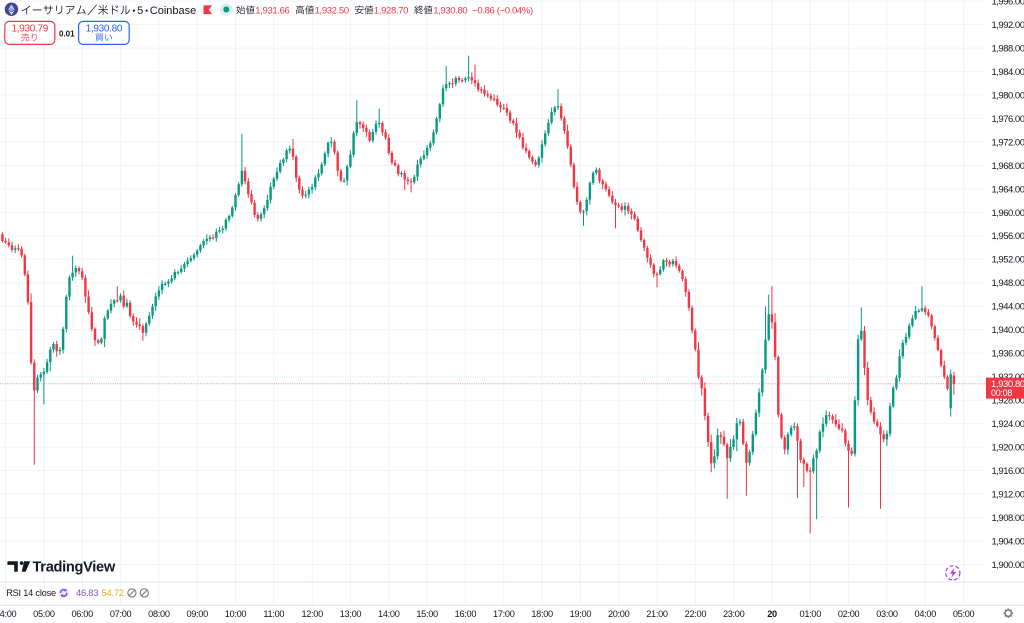 Image resolution: width=1024 pixels, height=623 pixels. Describe the element at coordinates (734, 614) in the screenshot. I see `svg-text: 23:00` at that location.